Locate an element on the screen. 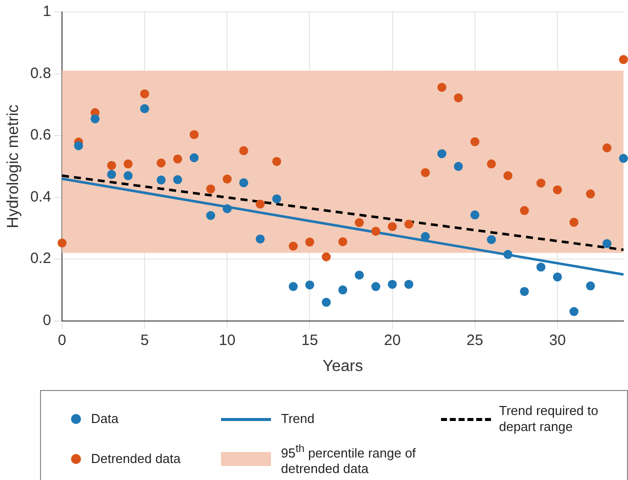 This screenshot has width=628, height=480. x-tick-label: 20 is located at coordinates (392, 340).